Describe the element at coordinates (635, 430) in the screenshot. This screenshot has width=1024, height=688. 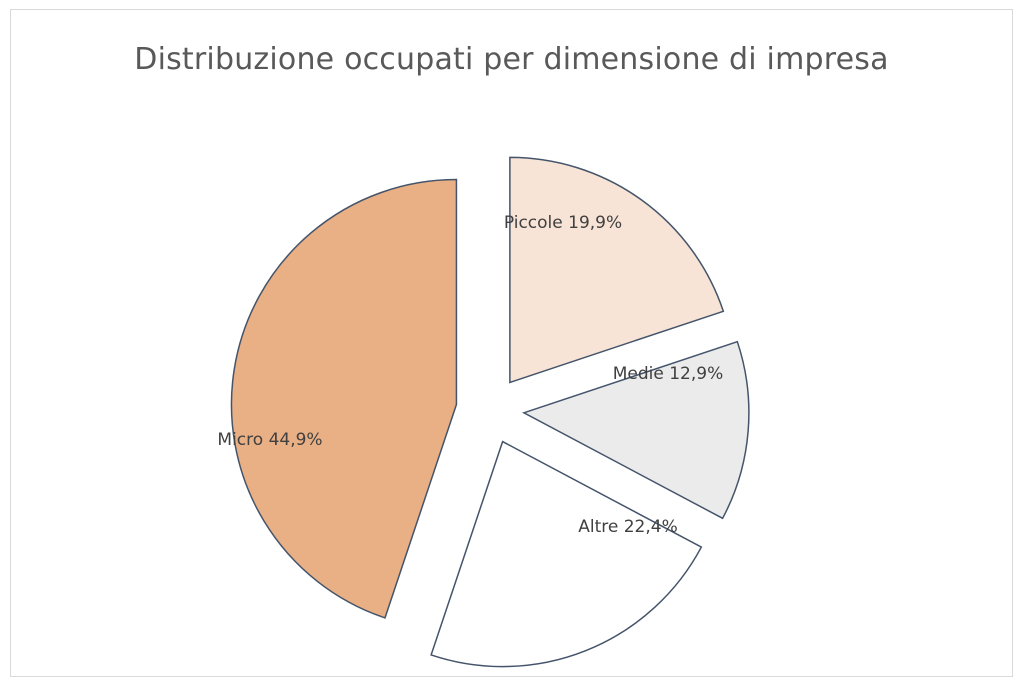
I see `pie-slice-medie` at that location.